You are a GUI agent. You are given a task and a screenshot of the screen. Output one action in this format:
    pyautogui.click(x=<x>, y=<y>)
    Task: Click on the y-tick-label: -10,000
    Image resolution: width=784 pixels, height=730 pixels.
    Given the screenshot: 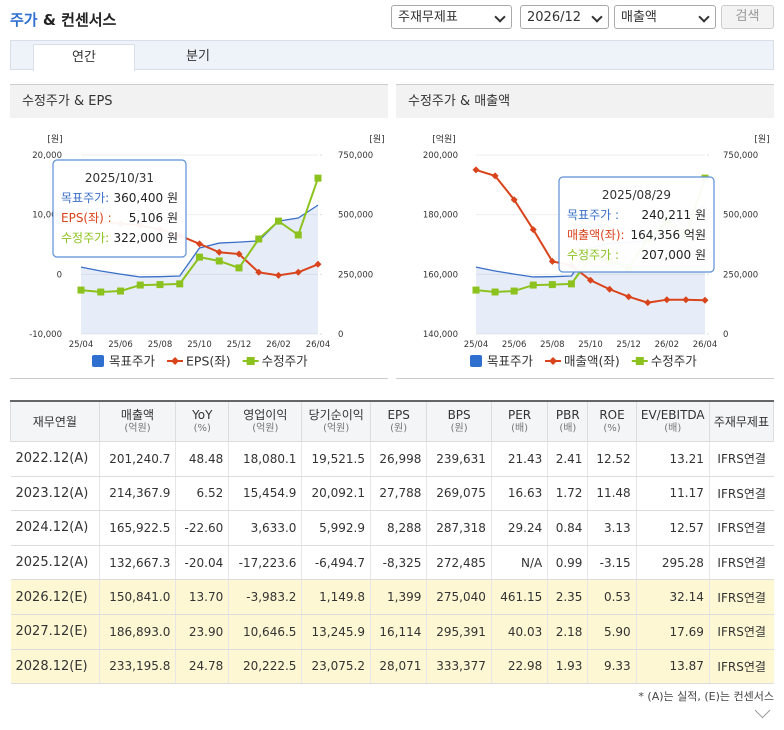 What is the action you would take?
    pyautogui.click(x=45, y=335)
    